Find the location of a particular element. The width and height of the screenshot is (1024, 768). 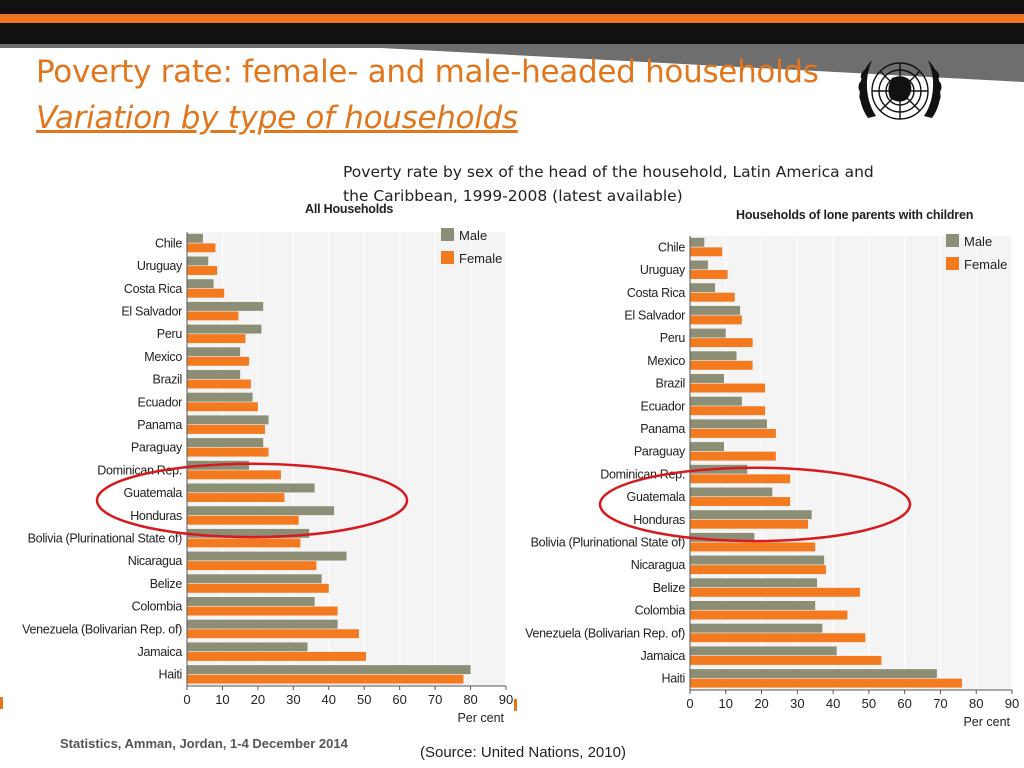

slide-subtitle: Variation by type of households is located at coordinates (277, 118).